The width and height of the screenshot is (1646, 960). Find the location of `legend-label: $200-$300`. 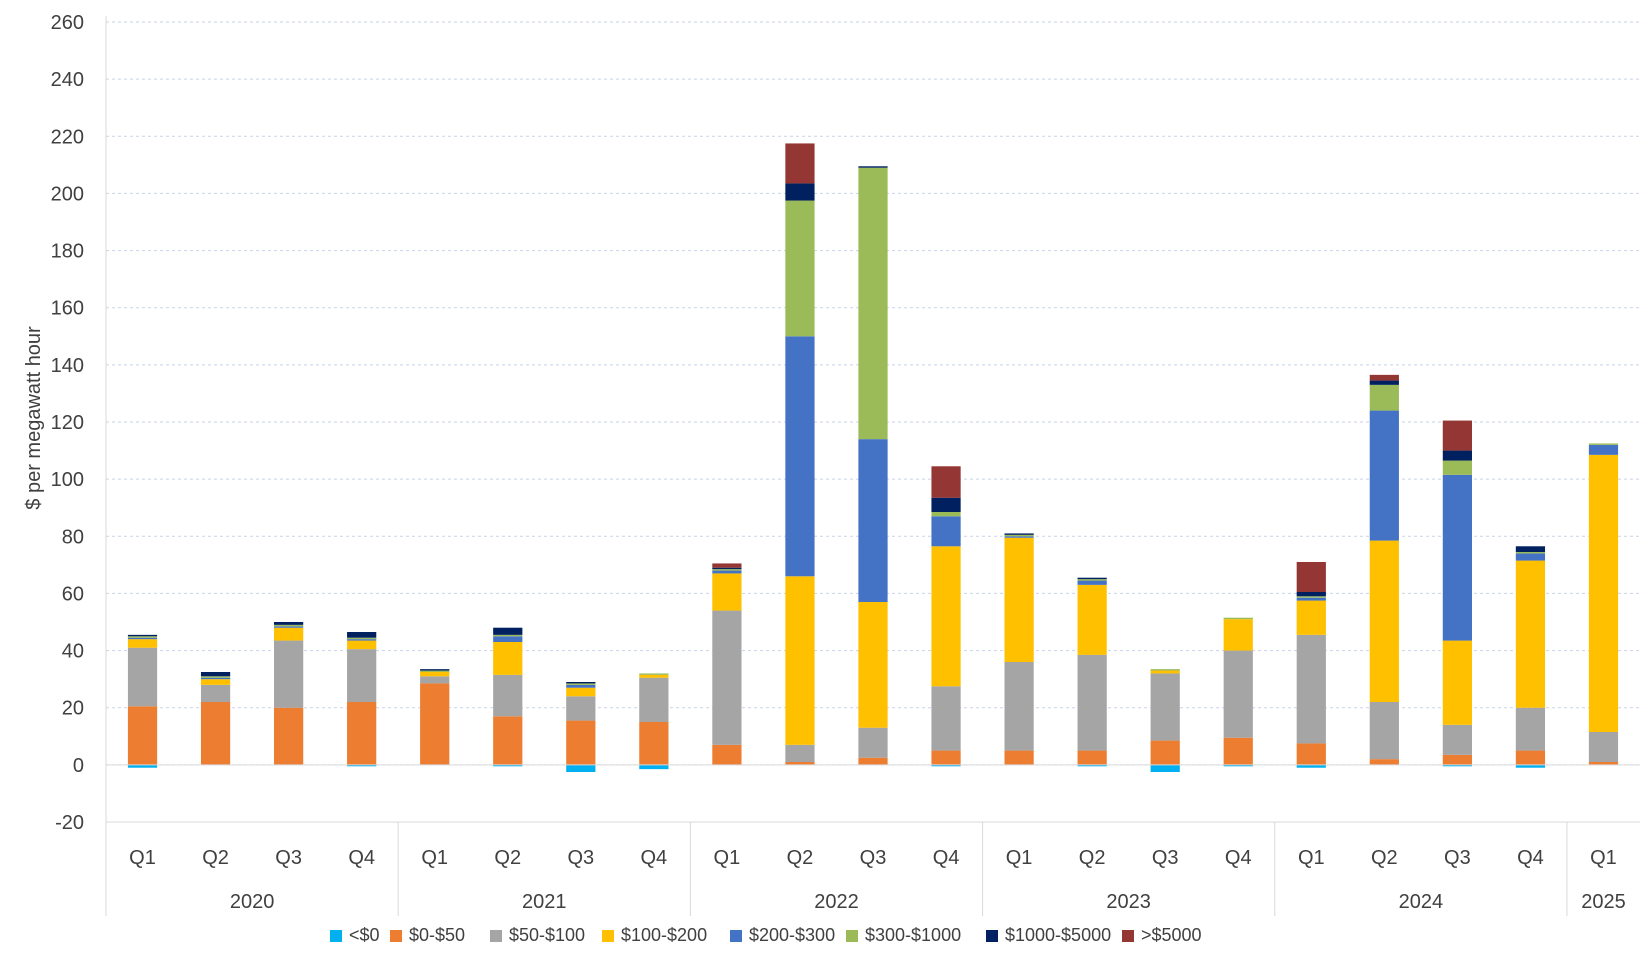

legend-label: $200-$300 is located at coordinates (792, 935).